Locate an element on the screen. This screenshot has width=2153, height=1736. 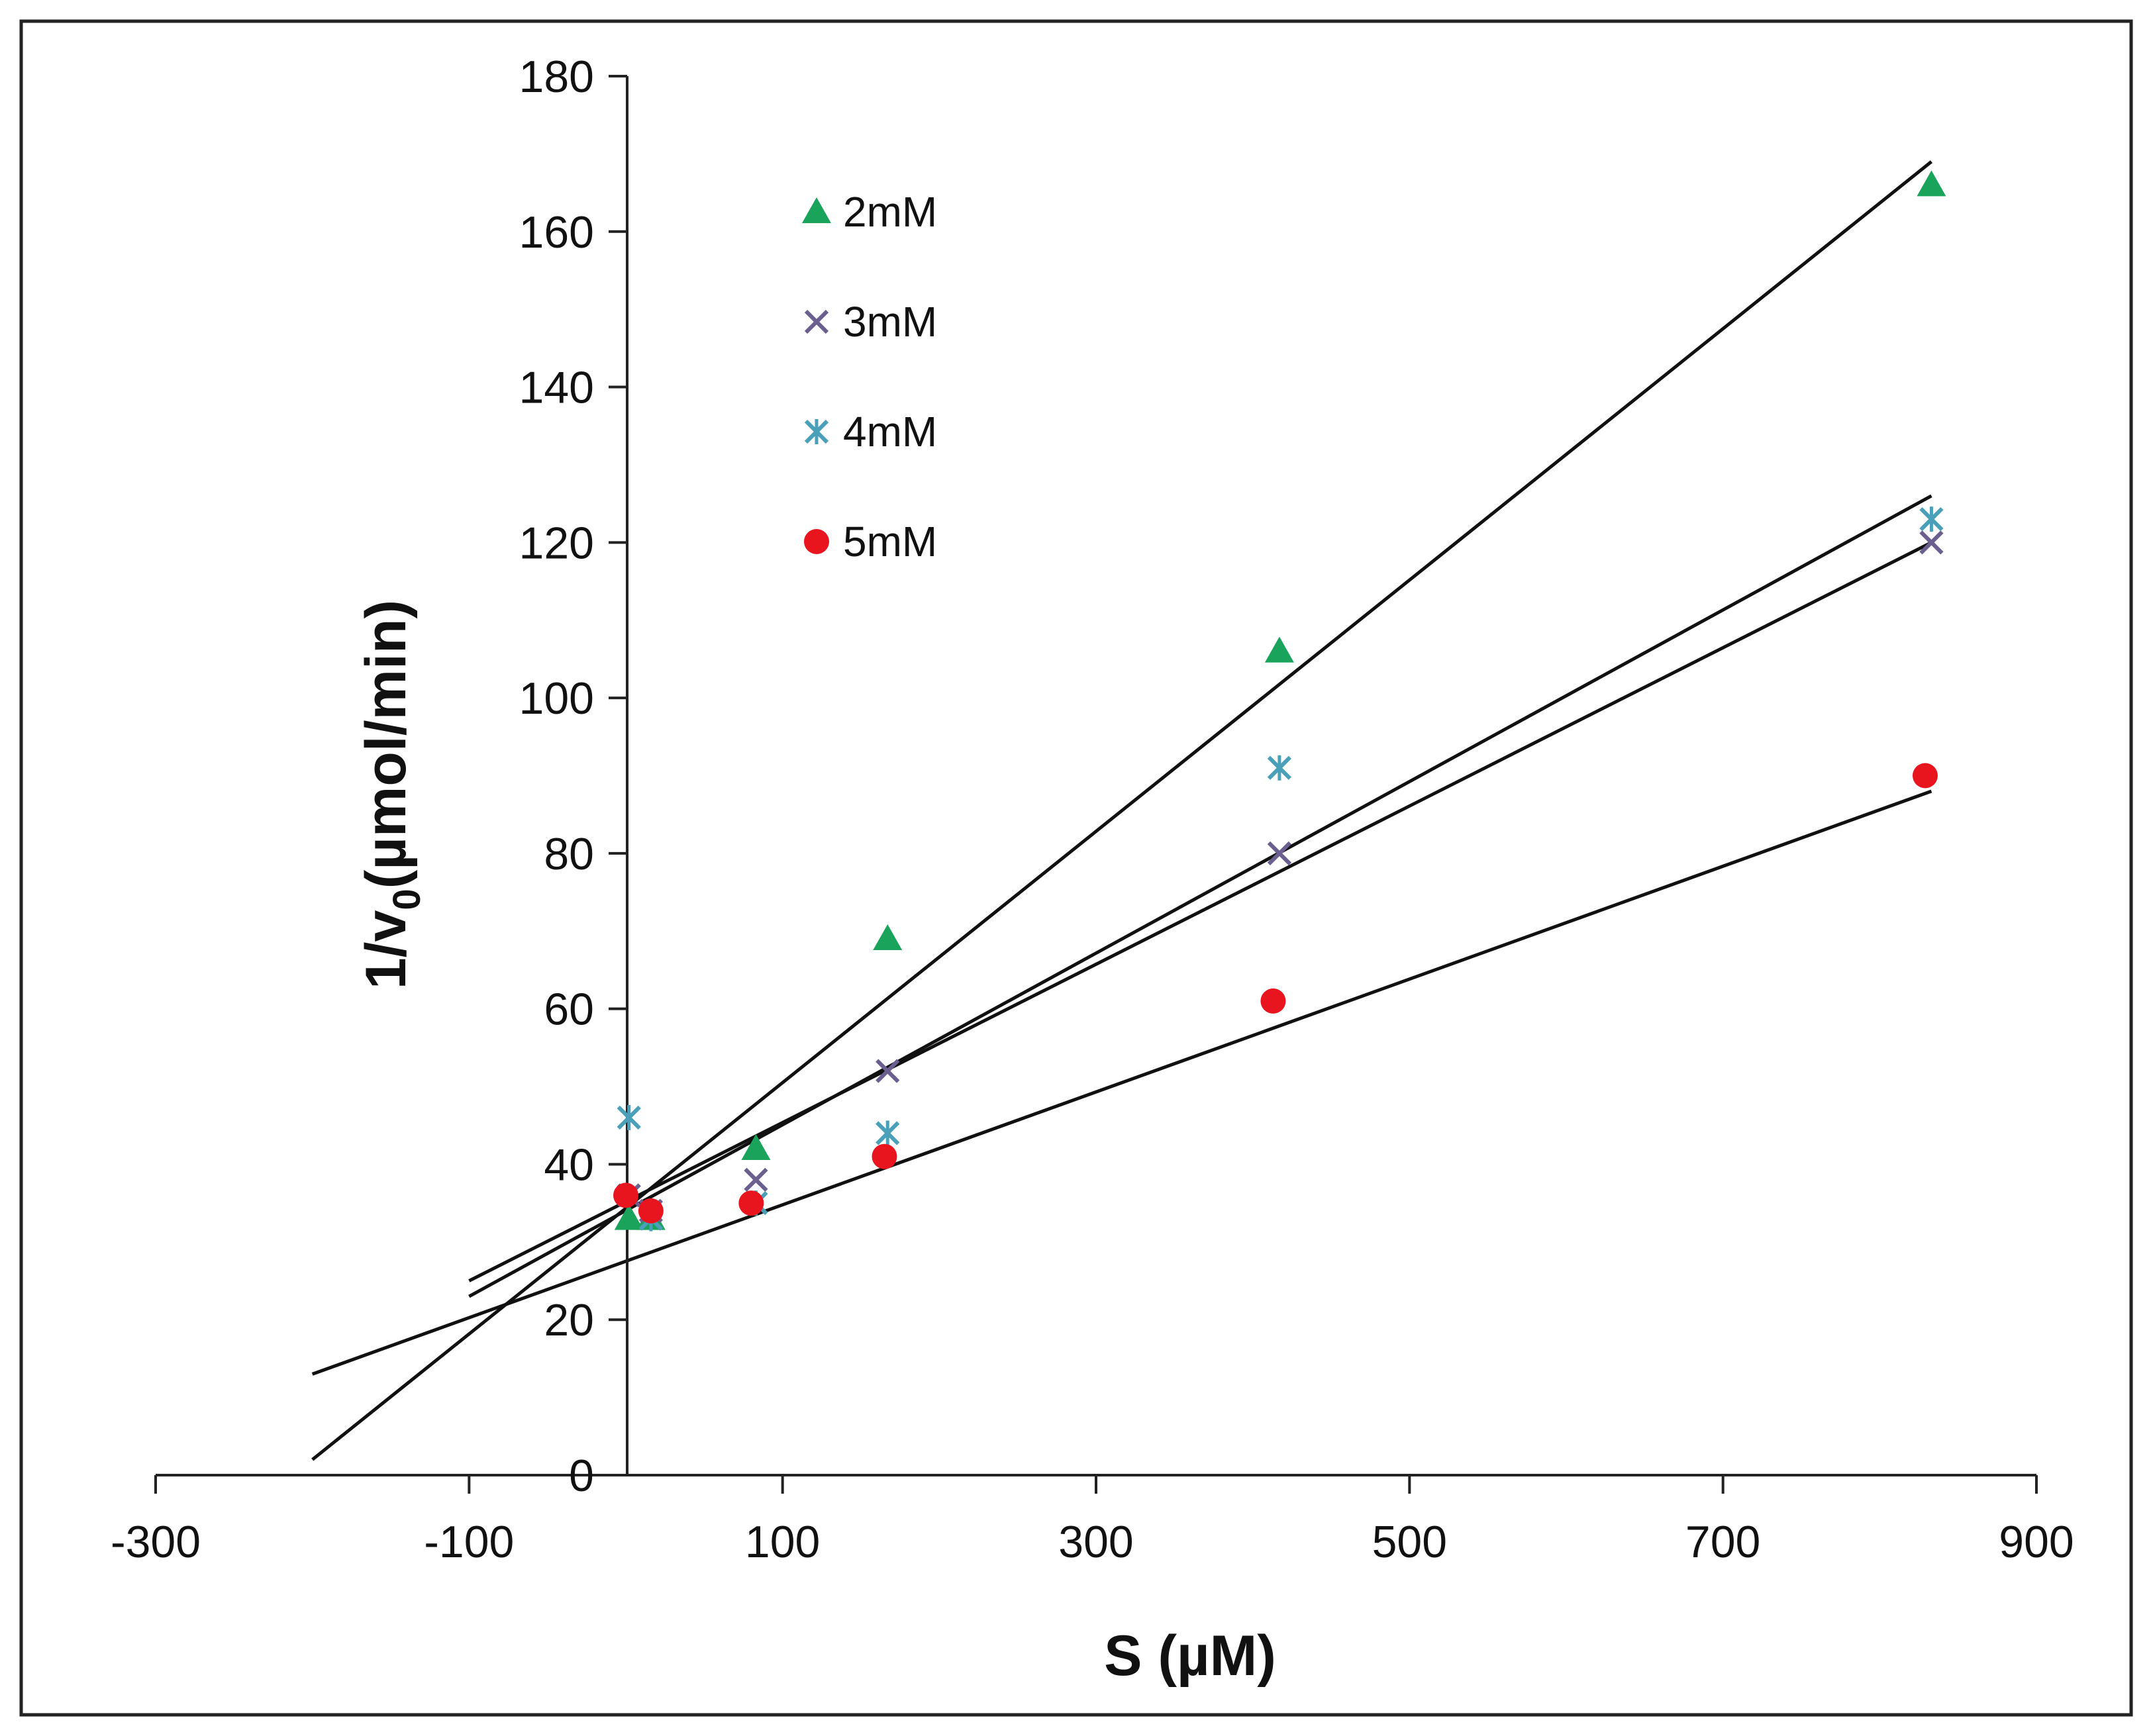
legend-marker-2mM is located at coordinates (816, 210).